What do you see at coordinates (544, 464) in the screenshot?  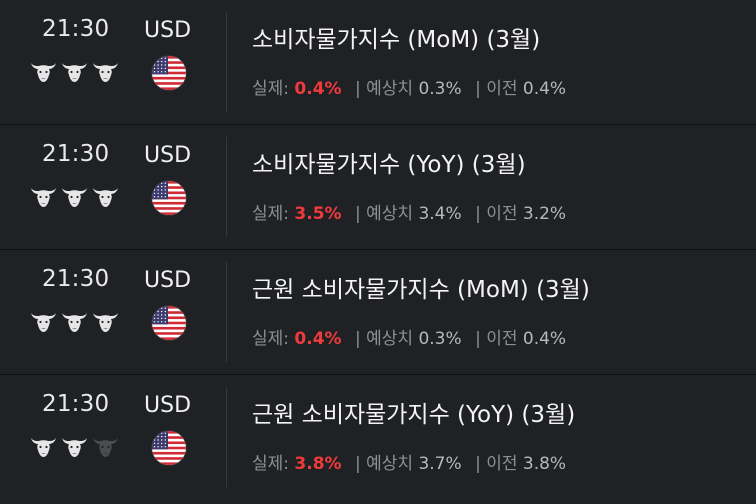 I see `previous-value: 3.8%` at bounding box center [544, 464].